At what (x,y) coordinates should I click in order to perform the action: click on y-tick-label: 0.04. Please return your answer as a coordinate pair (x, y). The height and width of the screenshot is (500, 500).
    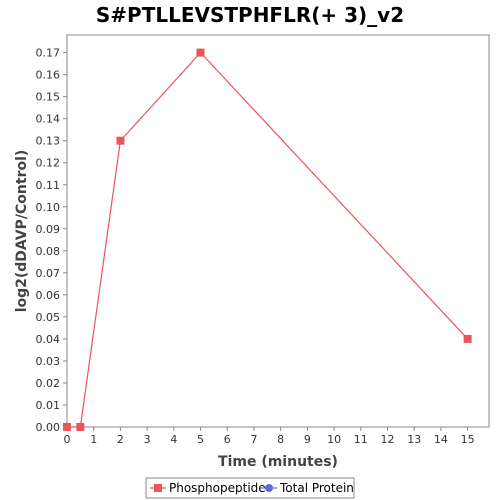
    Looking at the image, I should click on (48, 339).